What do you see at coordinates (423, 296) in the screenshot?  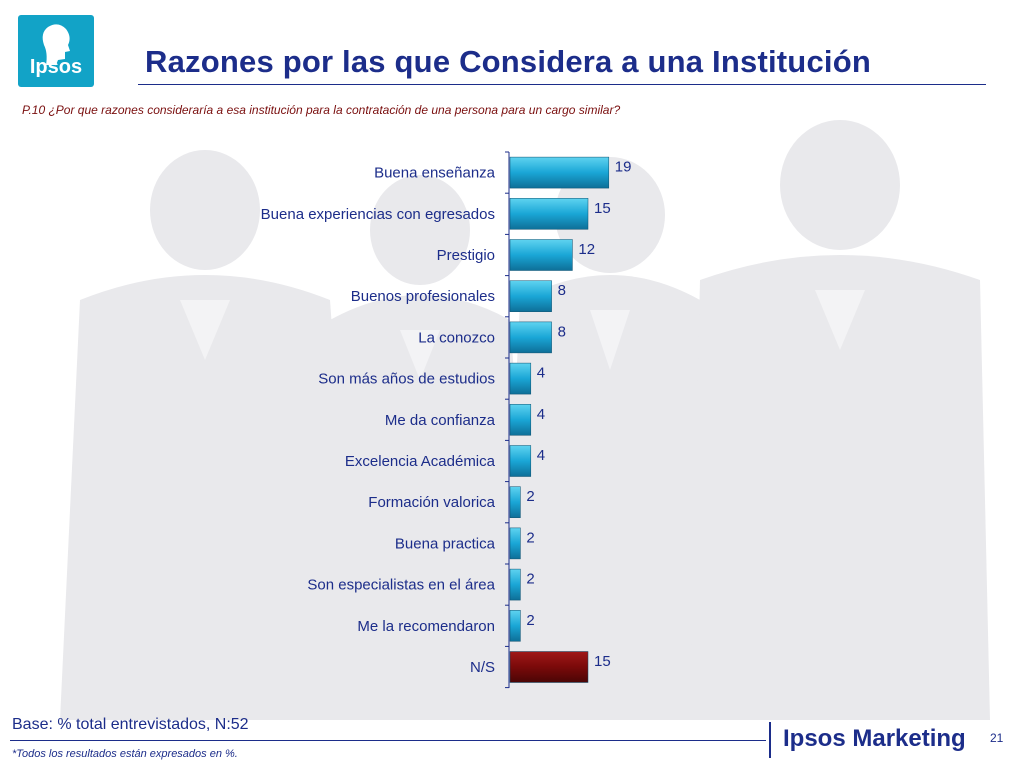 I see `category-label: Buenos profesionales` at bounding box center [423, 296].